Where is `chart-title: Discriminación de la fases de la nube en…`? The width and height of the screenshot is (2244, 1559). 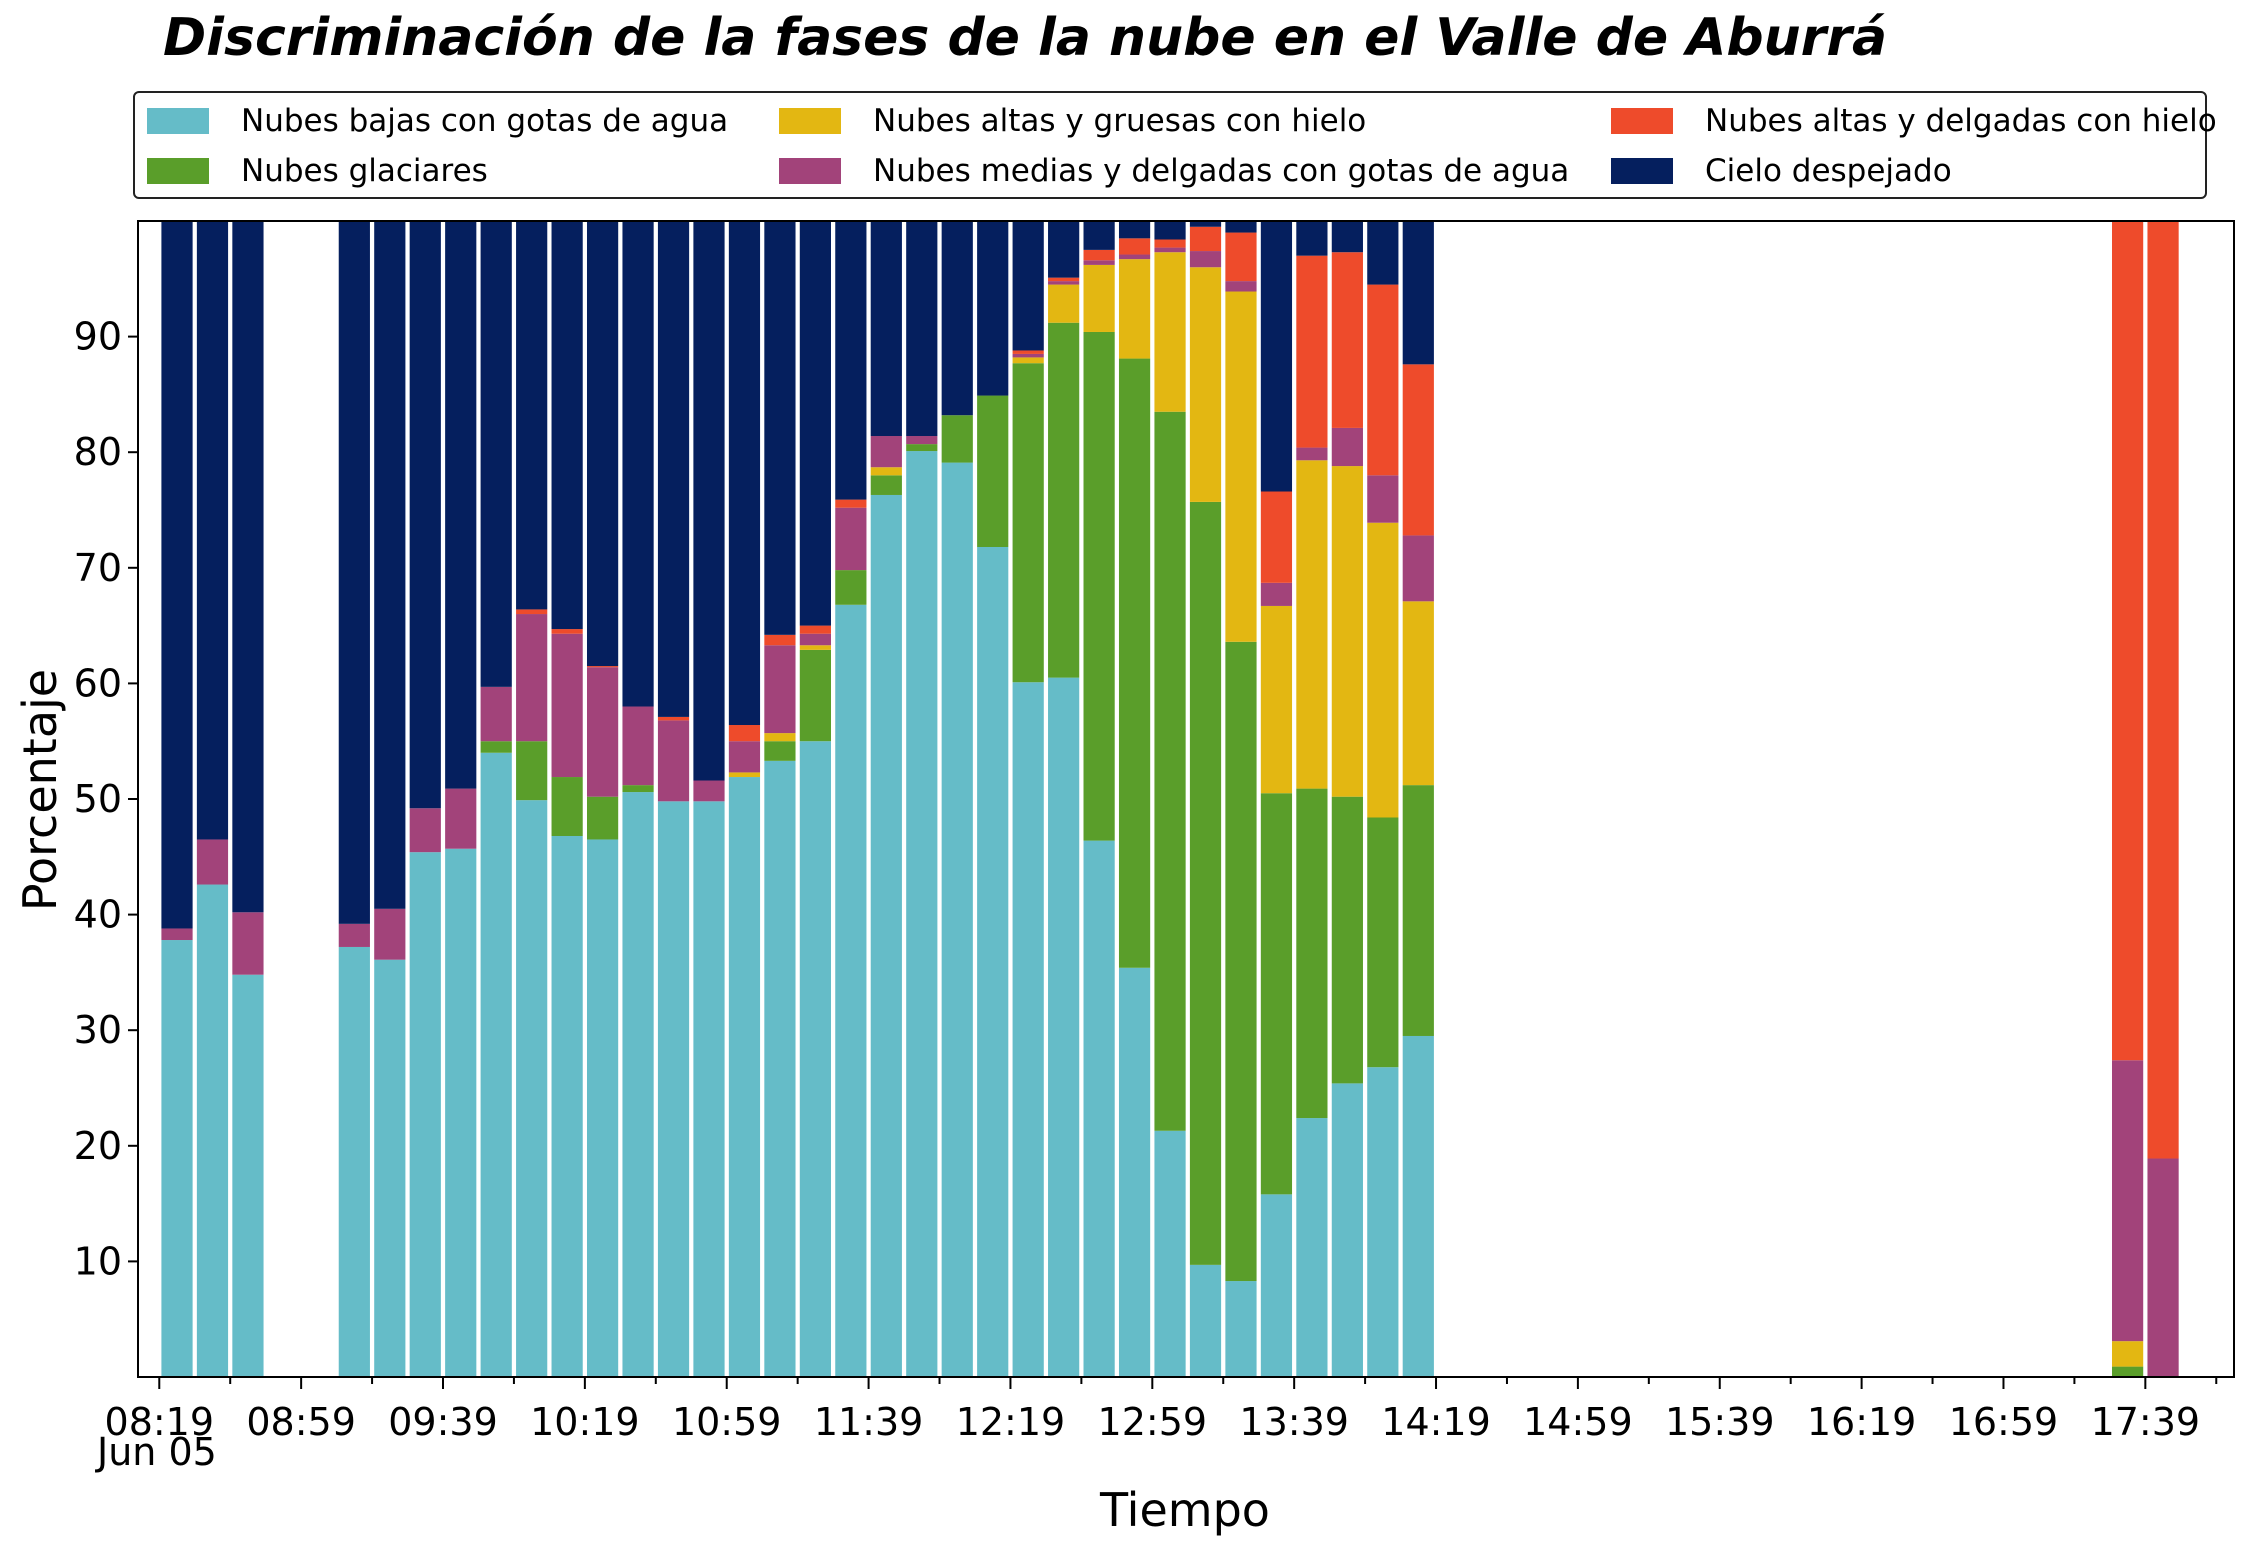 chart-title: Discriminación de la fases de la nube en… is located at coordinates (1025, 38).